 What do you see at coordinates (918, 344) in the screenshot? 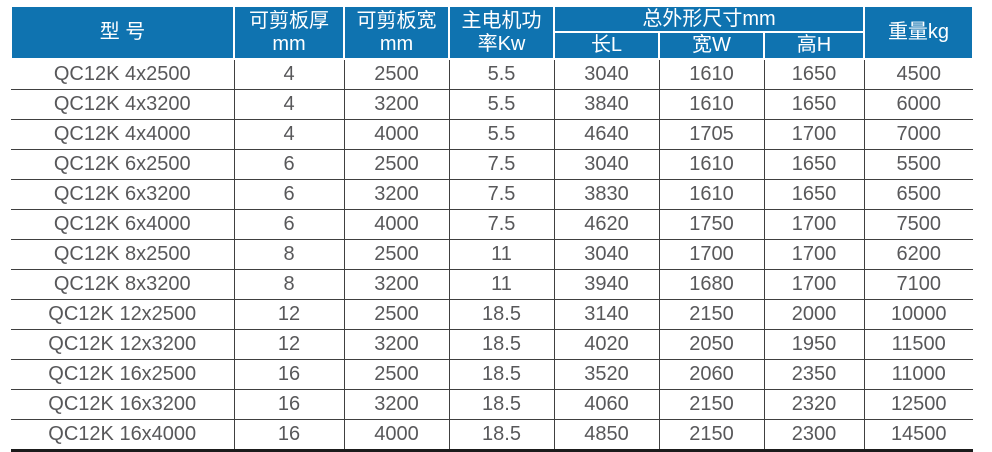
I see `value-cell: 11500` at bounding box center [918, 344].